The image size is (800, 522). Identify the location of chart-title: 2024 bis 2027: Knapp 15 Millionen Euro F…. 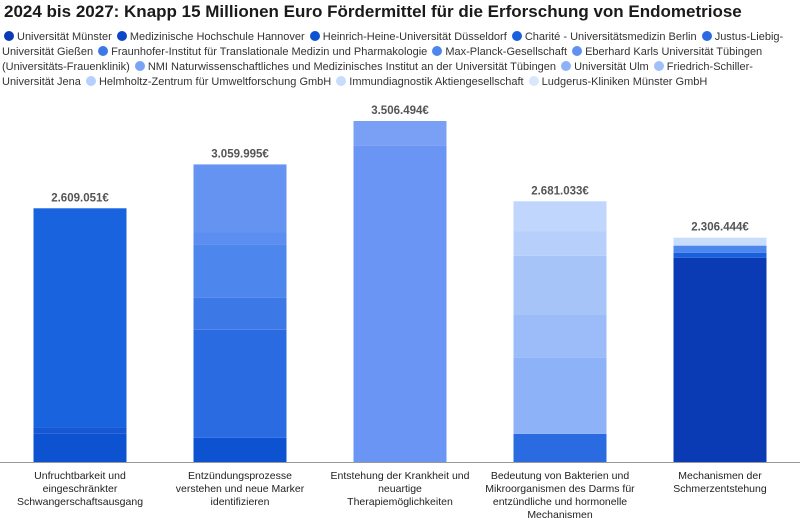
(373, 11).